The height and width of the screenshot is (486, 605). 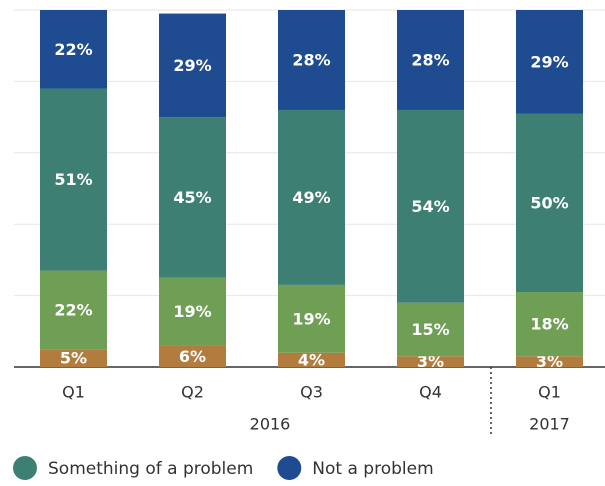 I want to click on value-label: 49%, so click(x=311, y=197).